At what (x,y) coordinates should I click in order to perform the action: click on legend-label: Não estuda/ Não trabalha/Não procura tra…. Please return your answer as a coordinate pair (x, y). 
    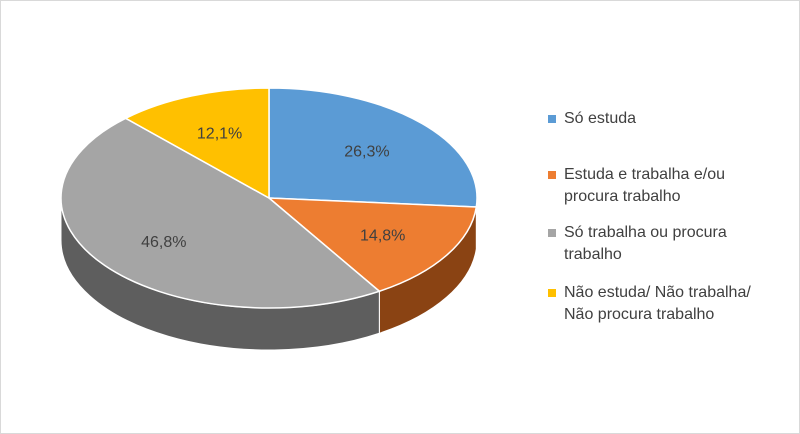
    Looking at the image, I should click on (676, 304).